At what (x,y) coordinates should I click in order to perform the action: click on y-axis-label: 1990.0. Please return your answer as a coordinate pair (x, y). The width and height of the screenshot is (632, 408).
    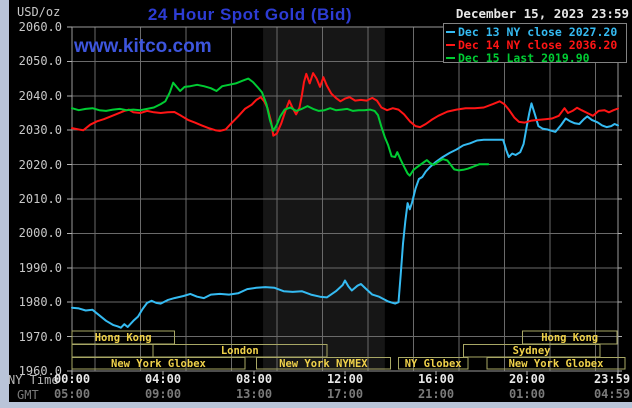
    Looking at the image, I should click on (40, 267).